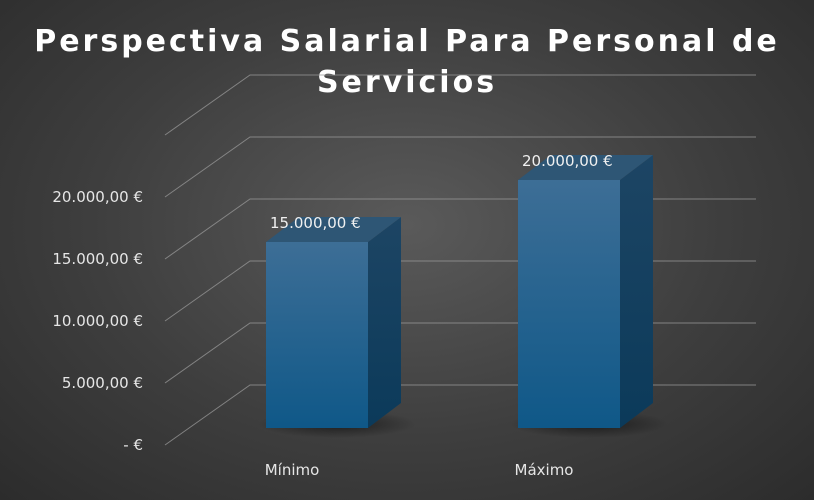 This screenshot has width=814, height=500. What do you see at coordinates (567, 161) in the screenshot?
I see `data-label: 20.000,00 €` at bounding box center [567, 161].